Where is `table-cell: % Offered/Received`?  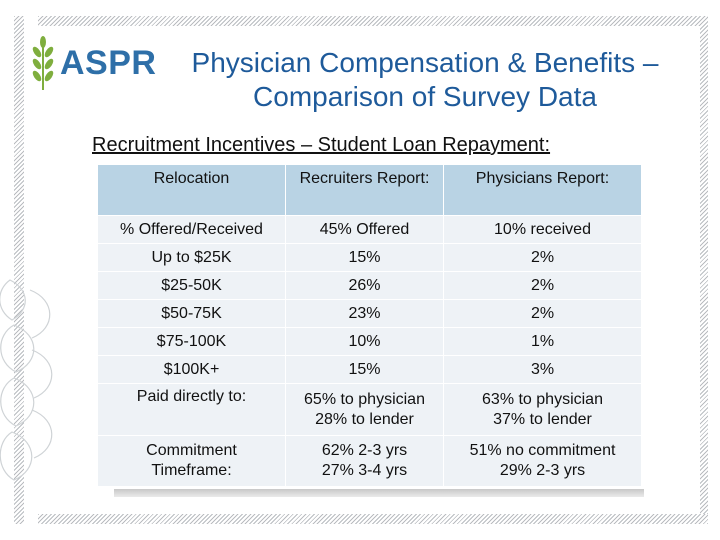
table-cell: % Offered/Received is located at coordinates (191, 229).